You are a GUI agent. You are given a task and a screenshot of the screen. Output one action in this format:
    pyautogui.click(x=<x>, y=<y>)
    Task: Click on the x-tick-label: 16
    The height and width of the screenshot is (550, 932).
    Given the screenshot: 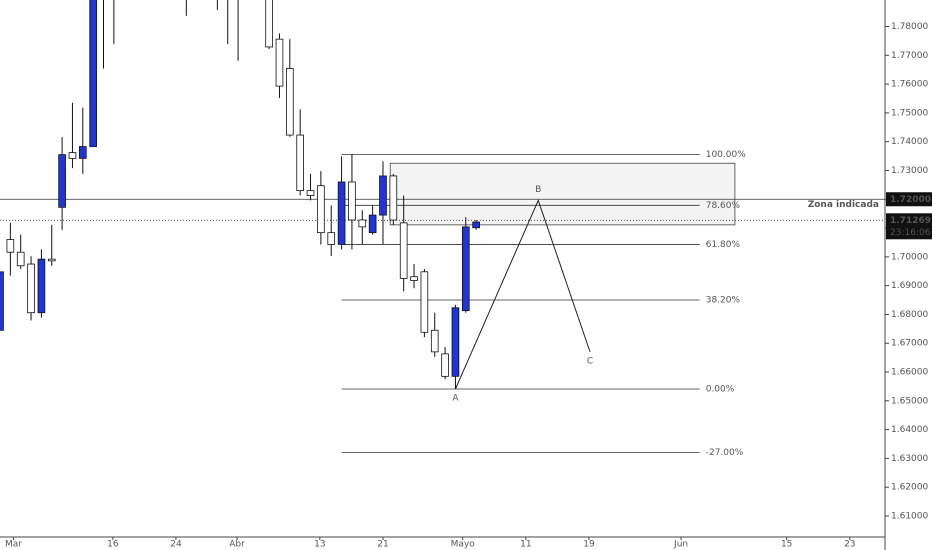 What is the action you would take?
    pyautogui.click(x=113, y=545)
    